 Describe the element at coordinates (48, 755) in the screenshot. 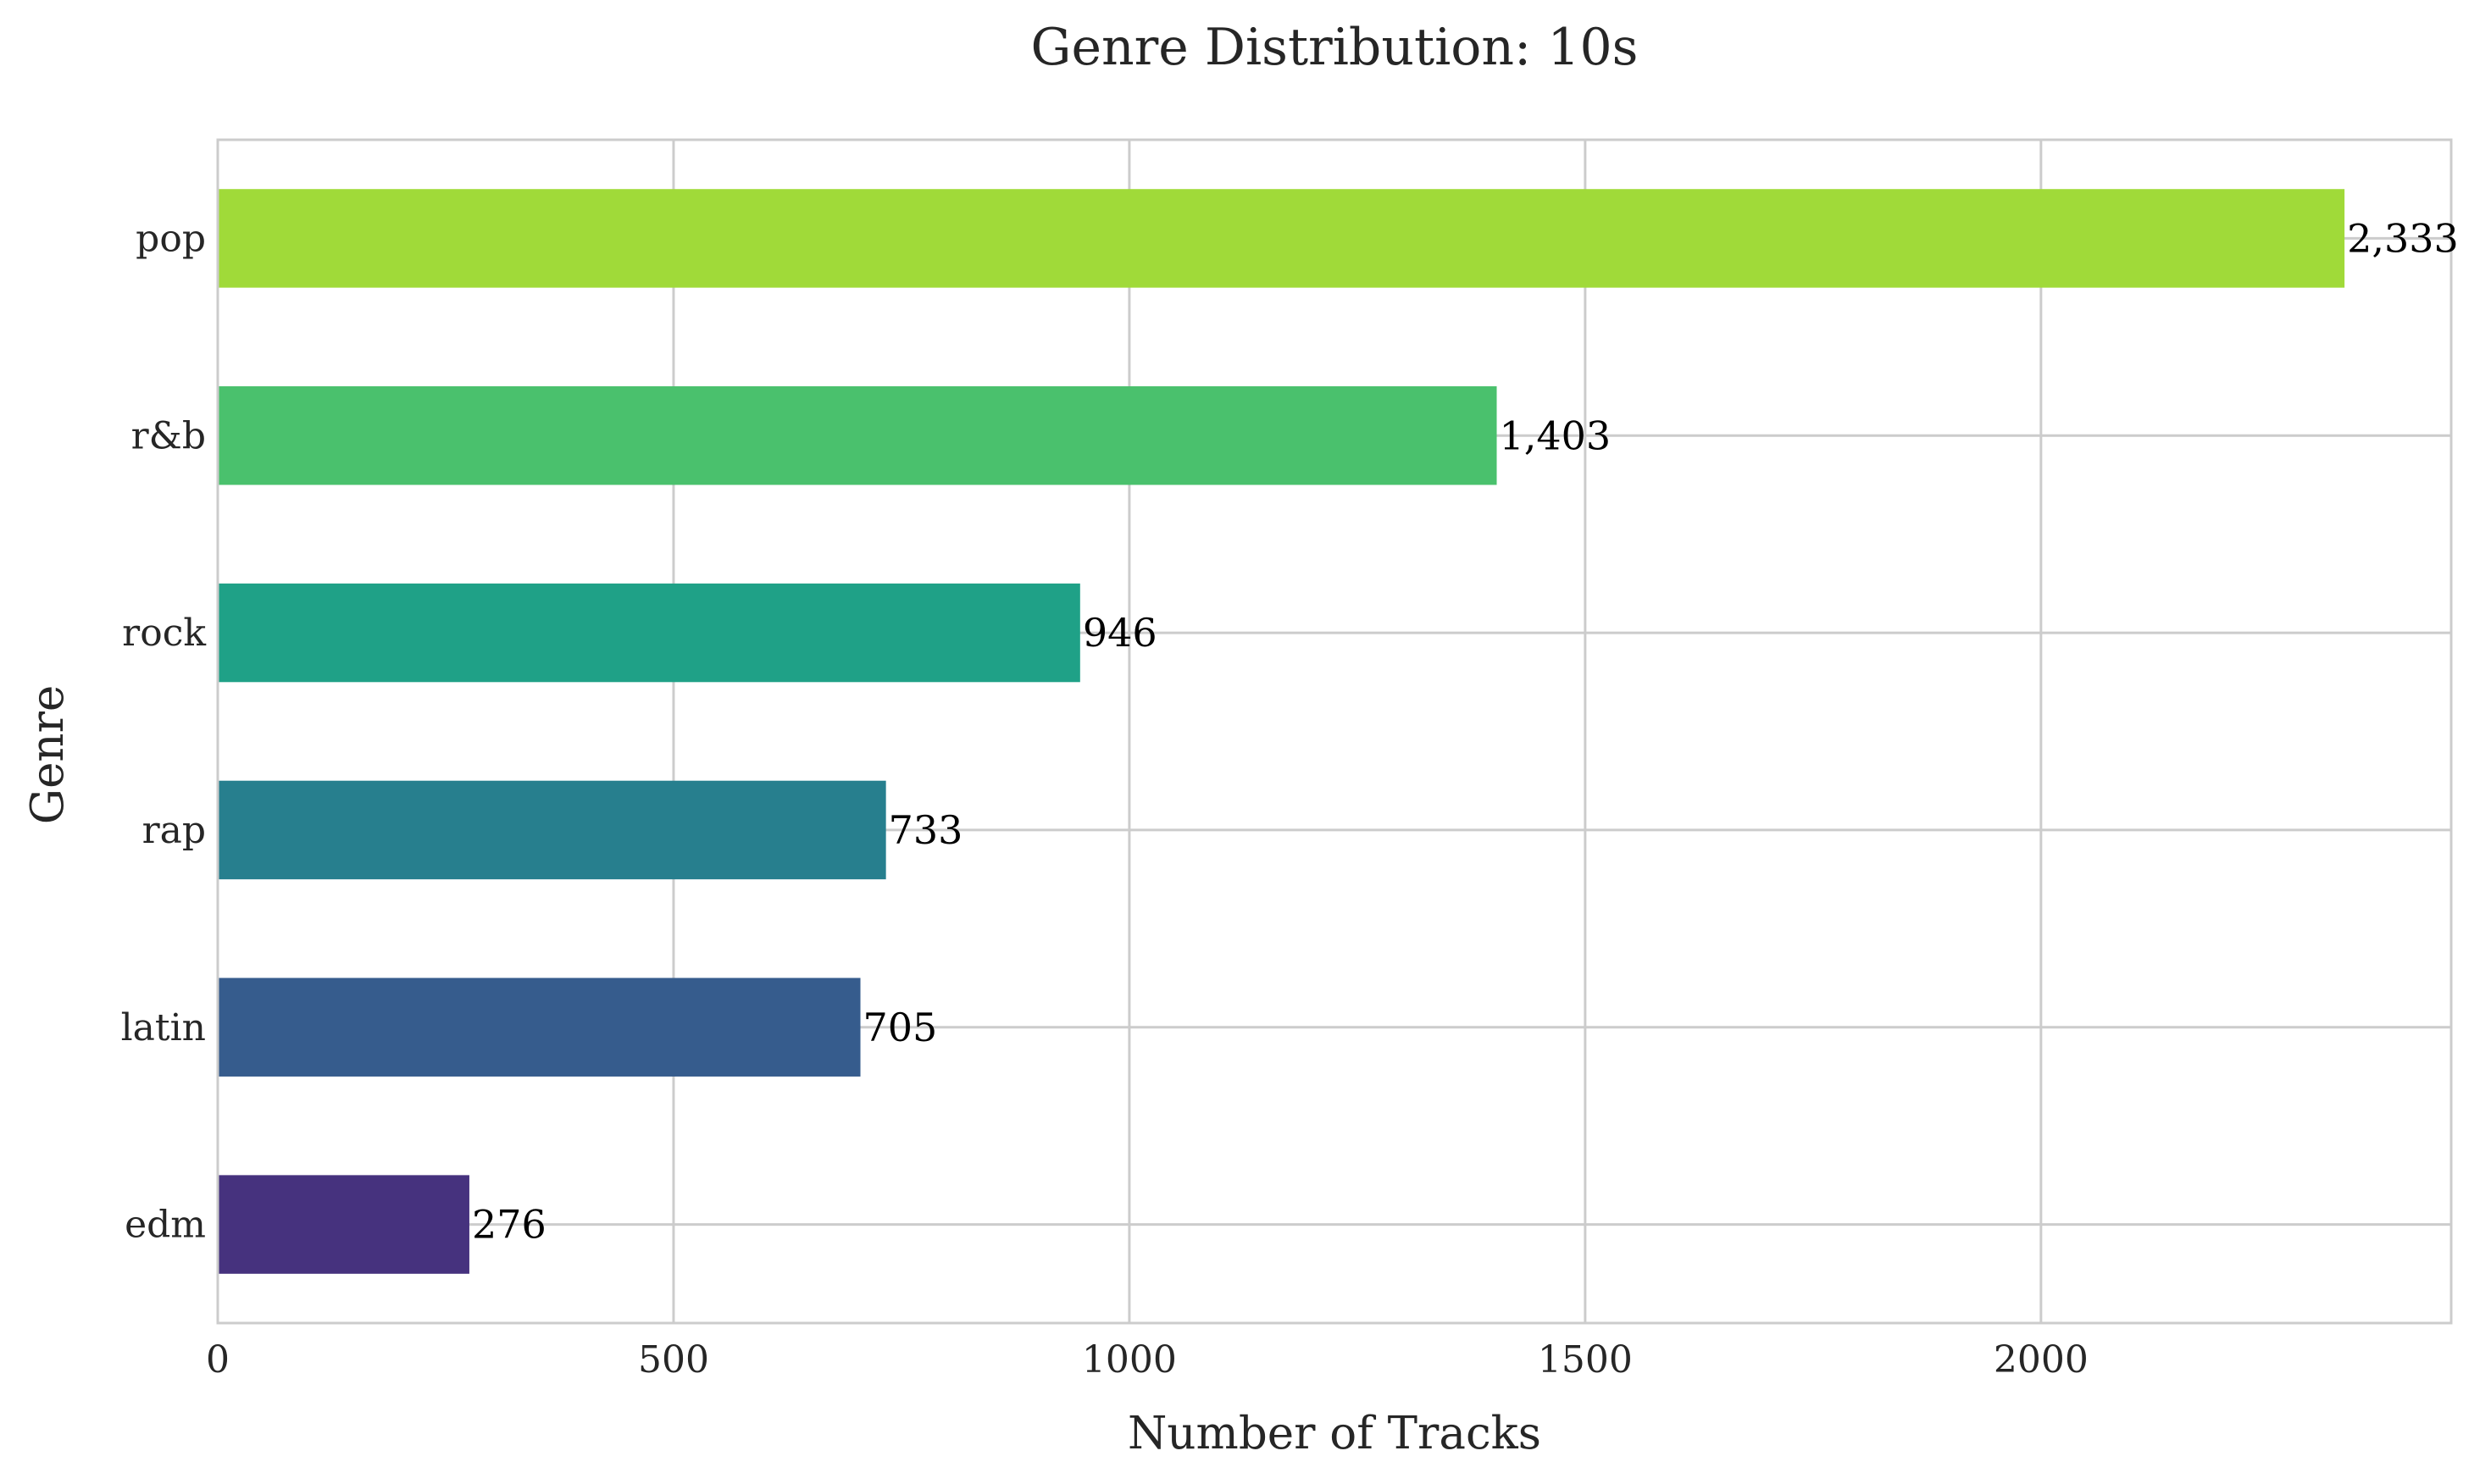

I see `y-axis-label: Genre` at that location.